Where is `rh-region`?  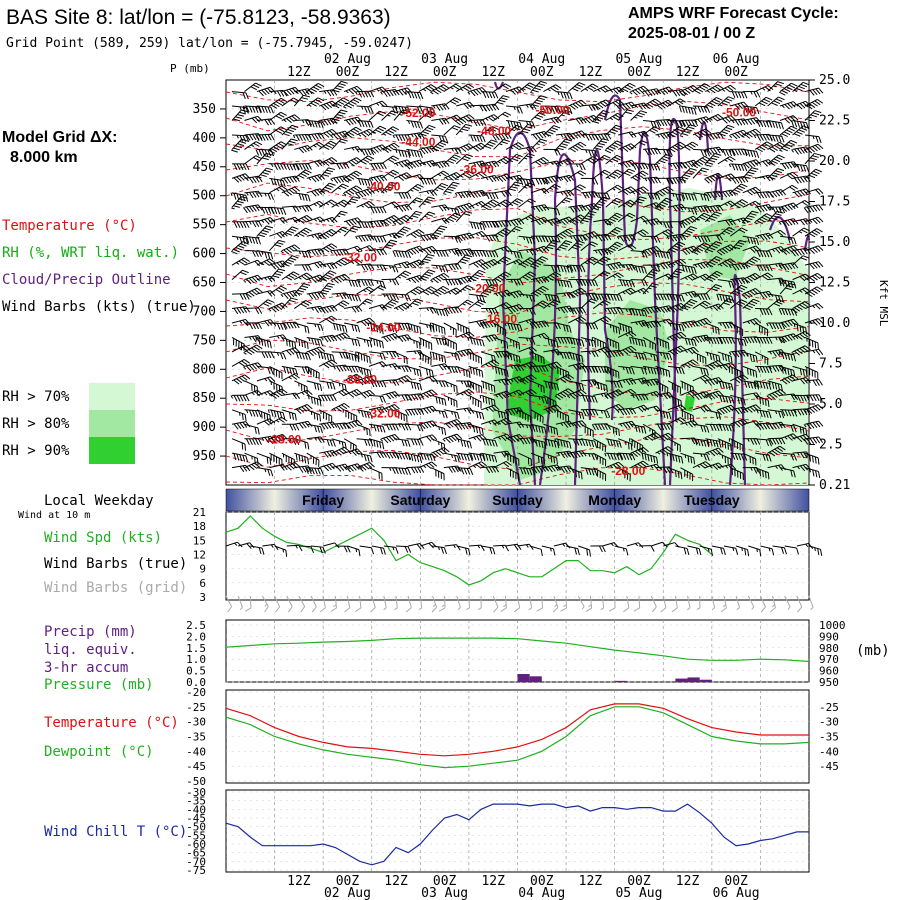 rh-region is located at coordinates (637, 355).